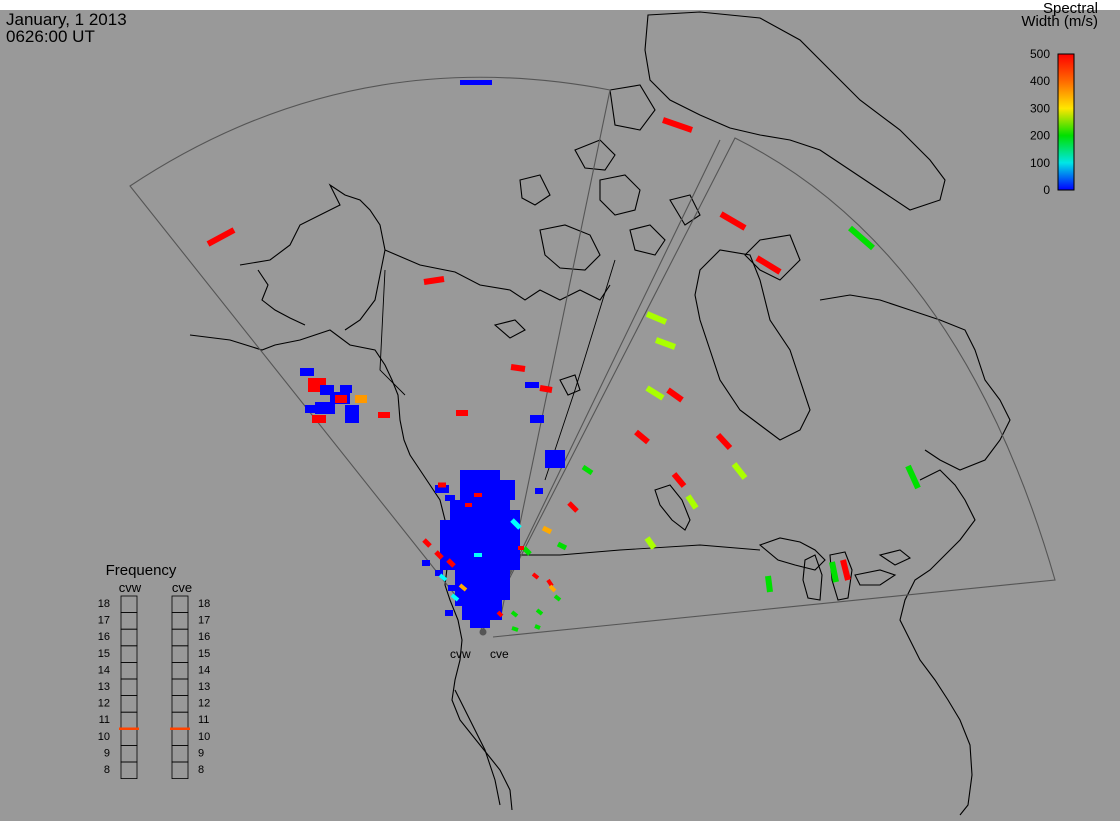  What do you see at coordinates (50, 36) in the screenshot?
I see `time-label: 0626:00 UT` at bounding box center [50, 36].